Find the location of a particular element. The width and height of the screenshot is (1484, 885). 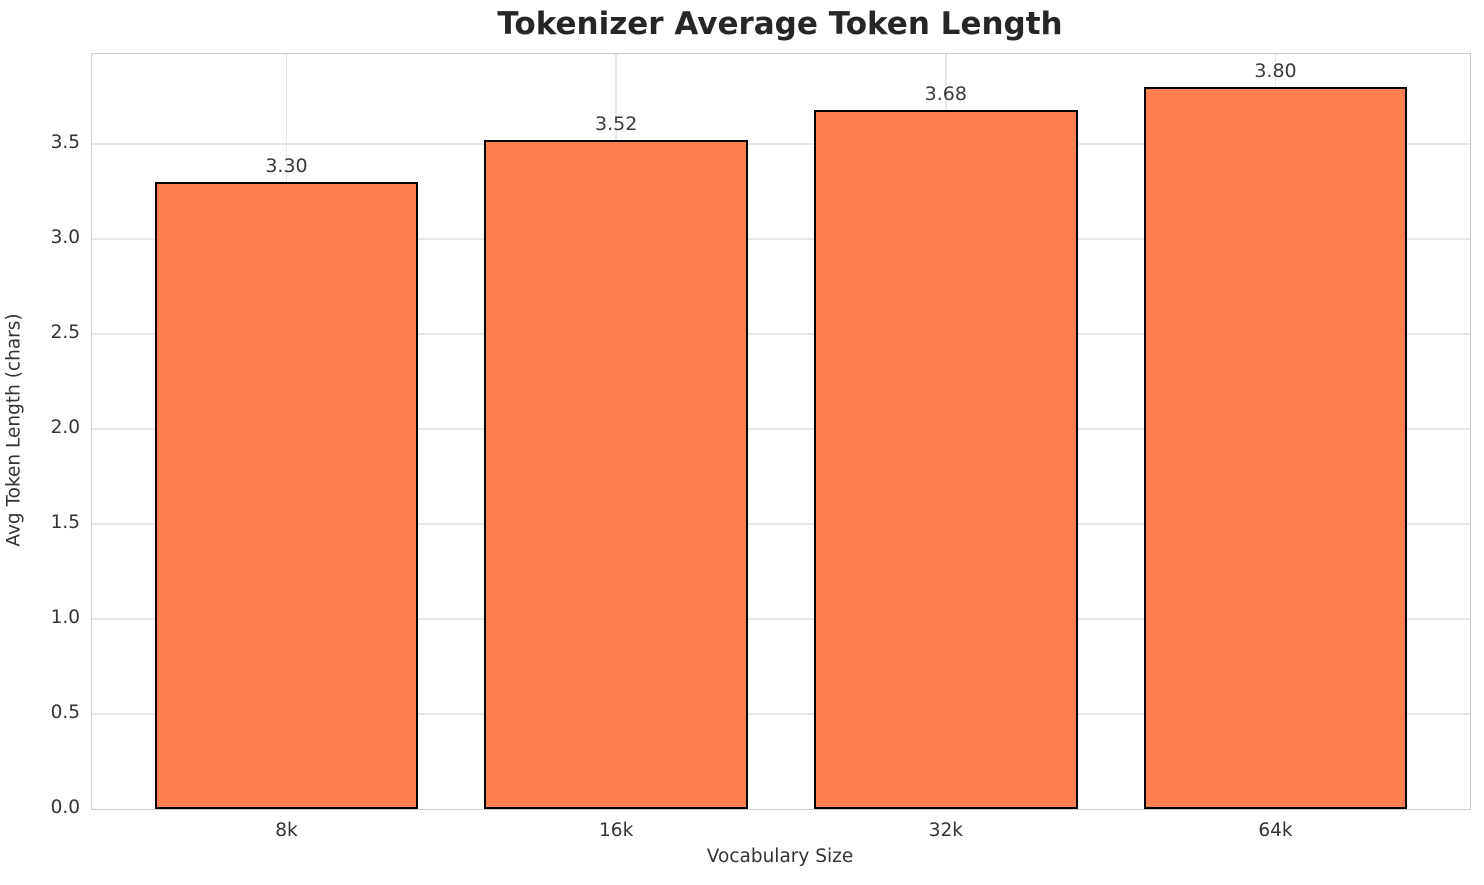

y-tick-label: 1.0 is located at coordinates (65, 617).